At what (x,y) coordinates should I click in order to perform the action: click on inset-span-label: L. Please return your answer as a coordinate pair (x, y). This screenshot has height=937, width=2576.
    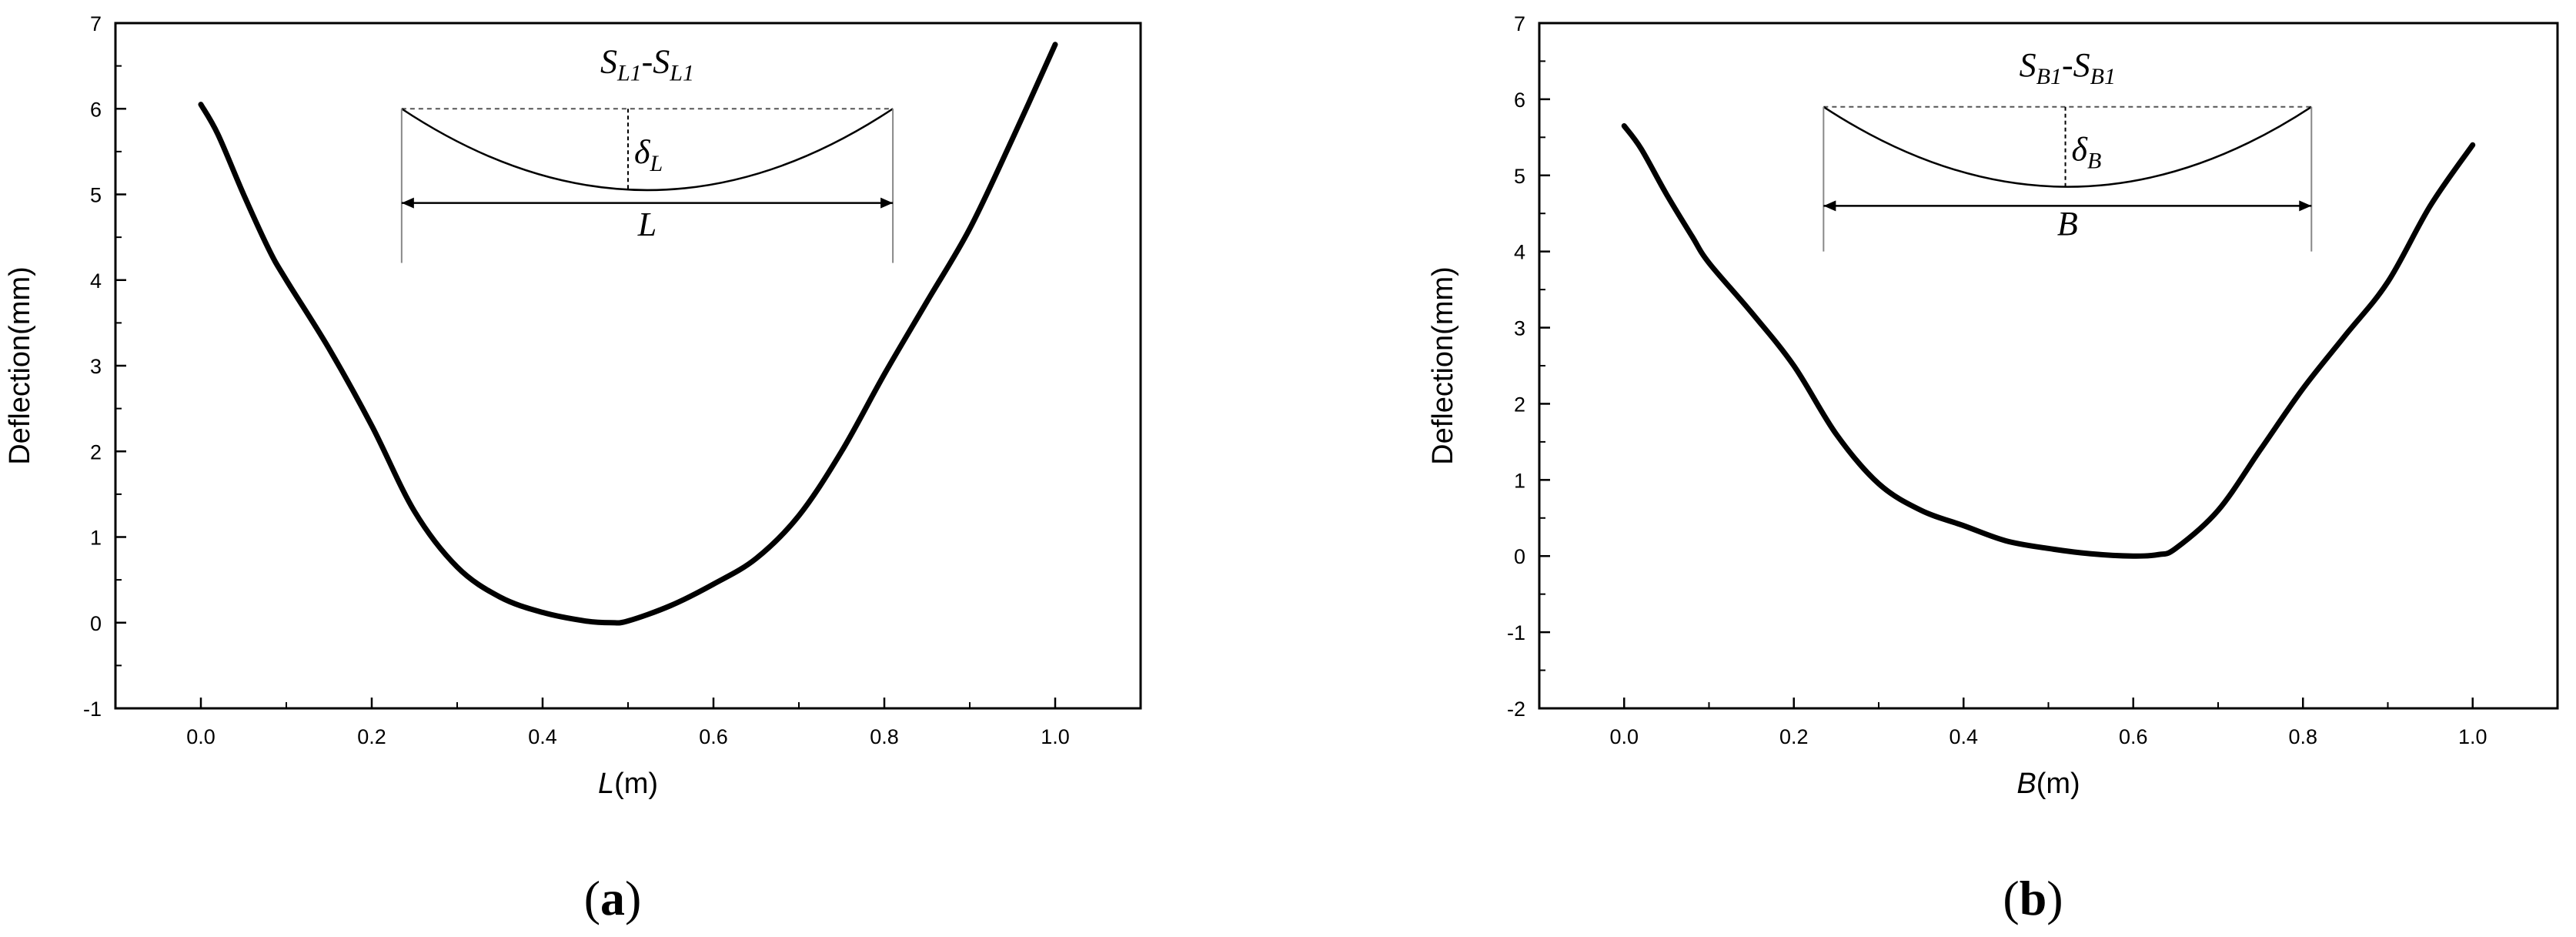
    Looking at the image, I should click on (647, 224).